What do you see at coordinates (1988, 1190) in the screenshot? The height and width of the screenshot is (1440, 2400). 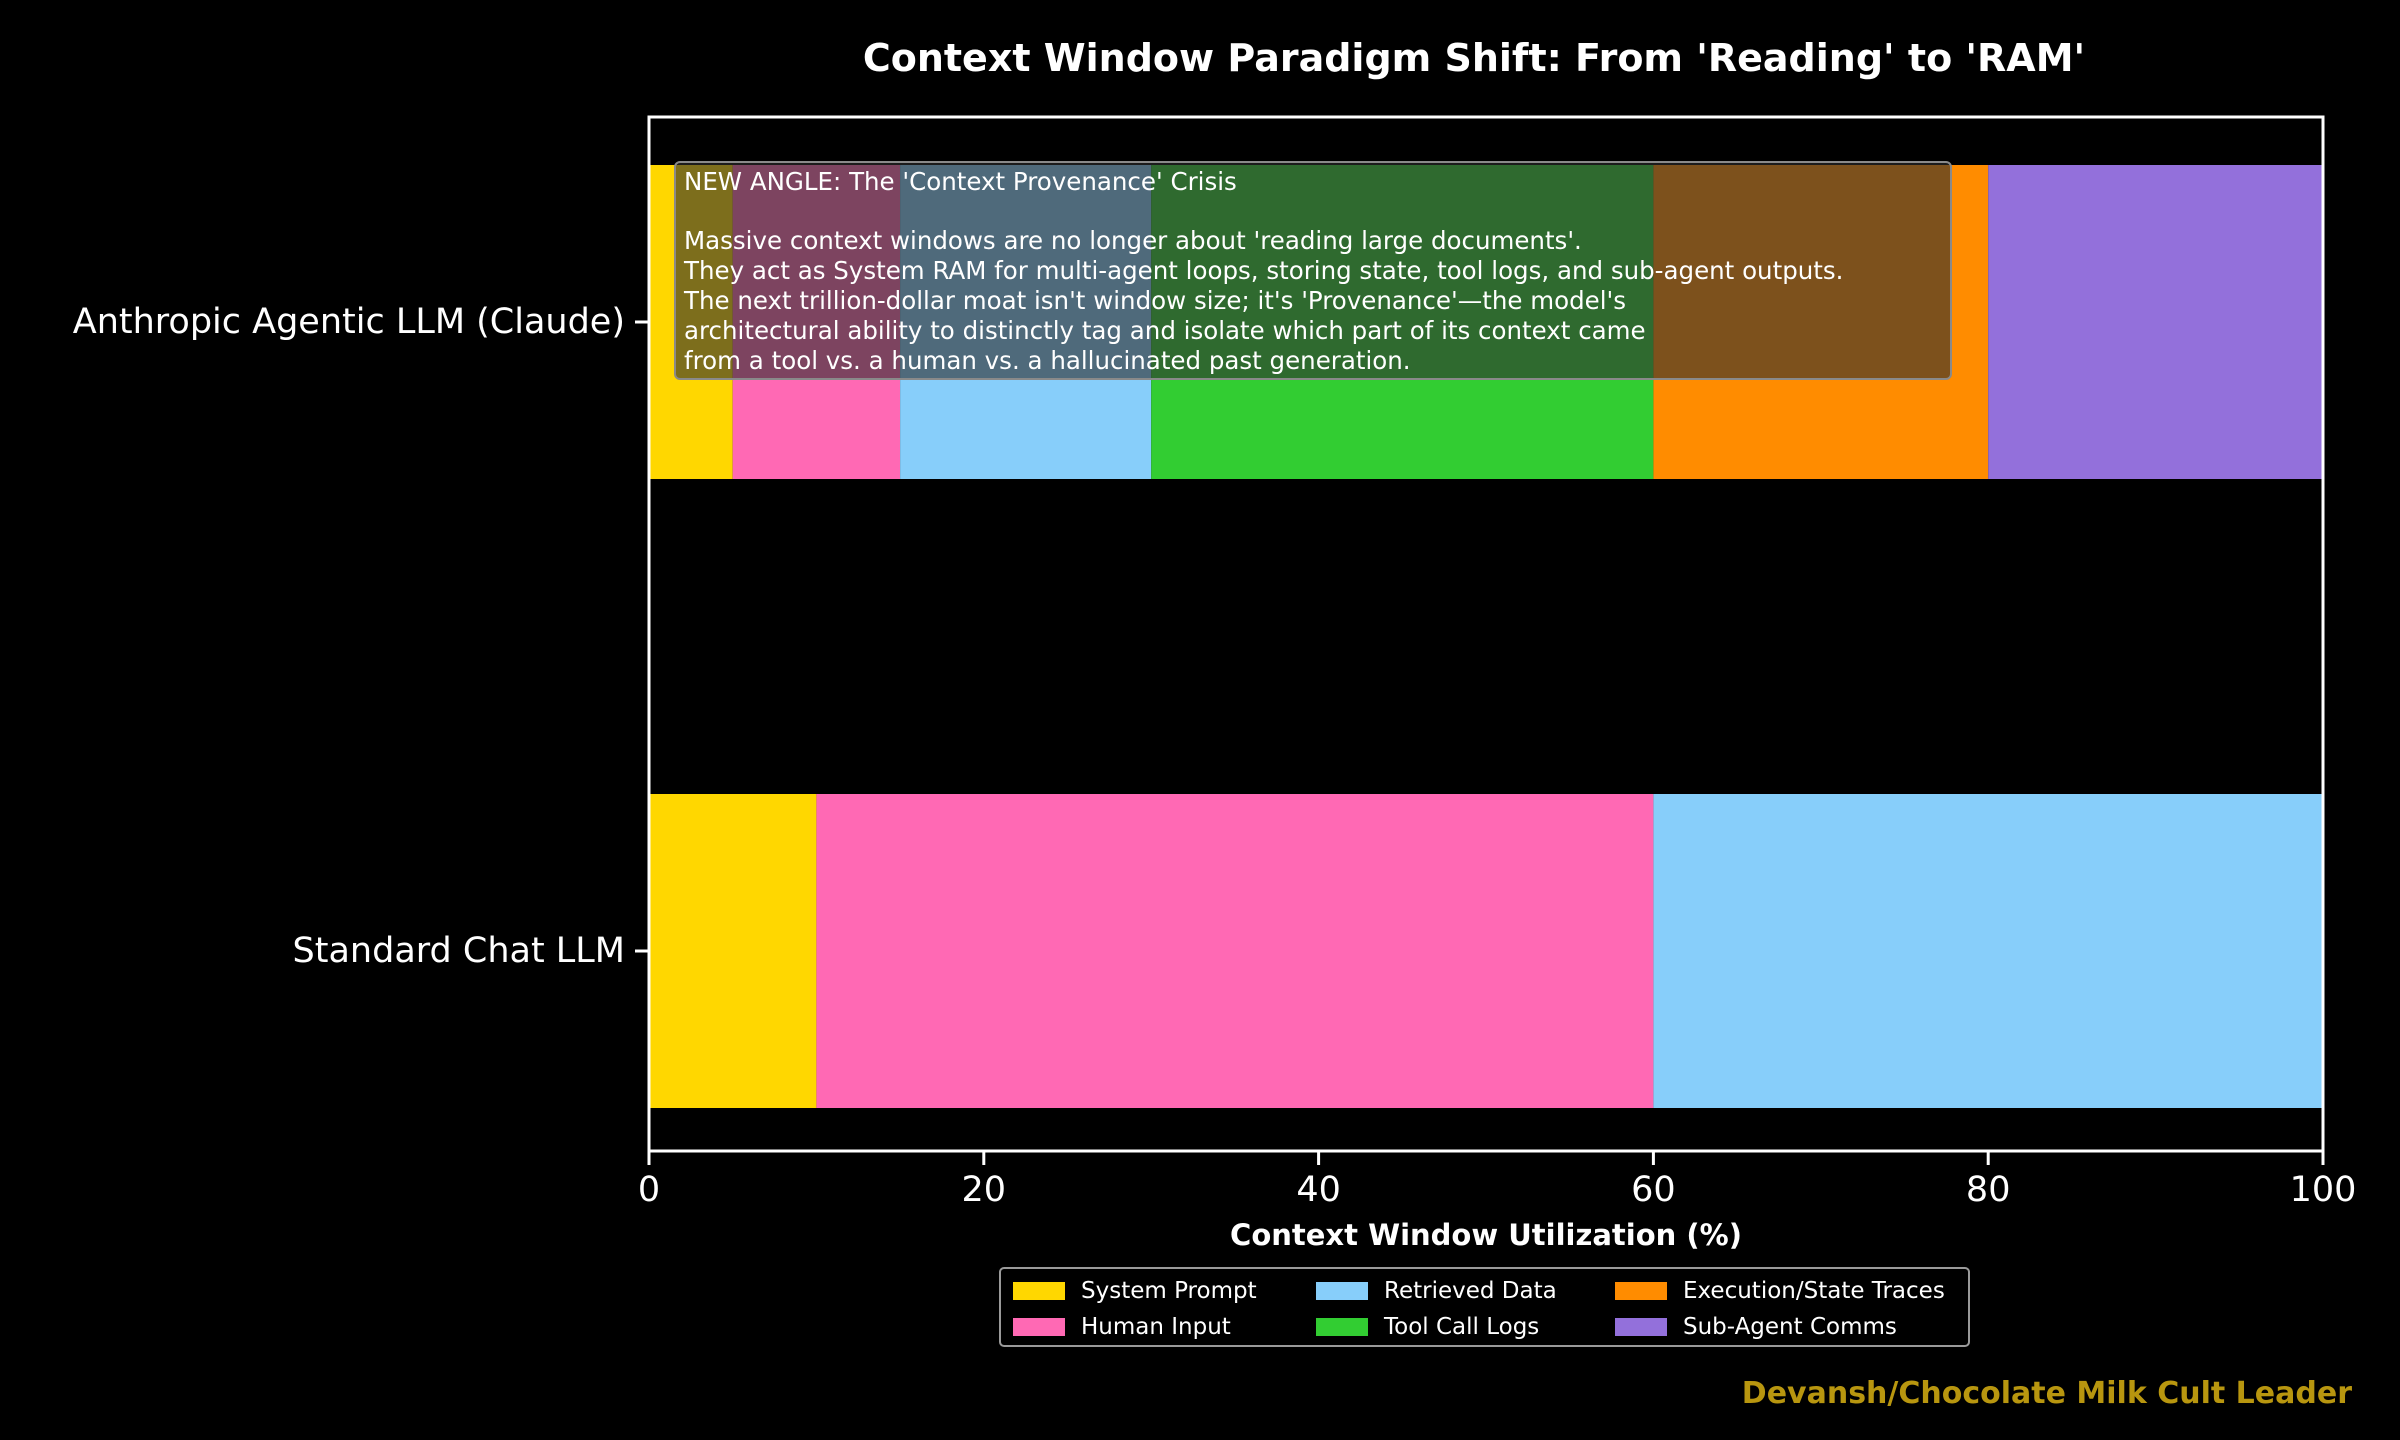 I see `x-tick-label: 80` at bounding box center [1988, 1190].